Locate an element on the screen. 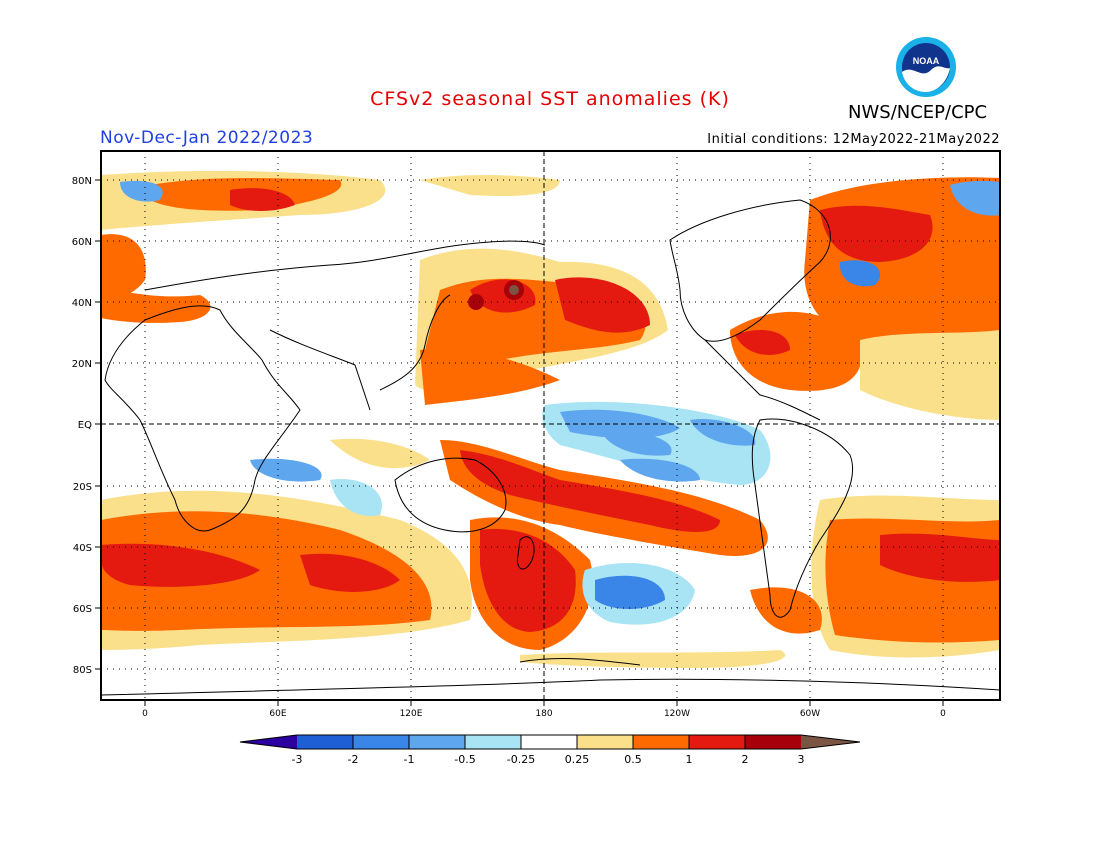  lon-label: 180 is located at coordinates (543, 714).